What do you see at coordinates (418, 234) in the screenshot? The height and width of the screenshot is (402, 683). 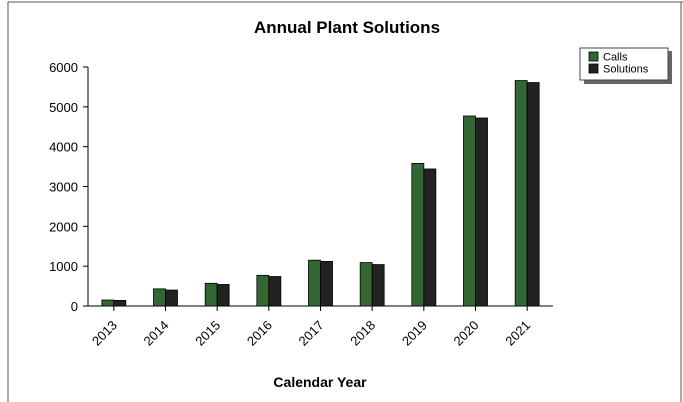 I see `bar-calls-2019` at bounding box center [418, 234].